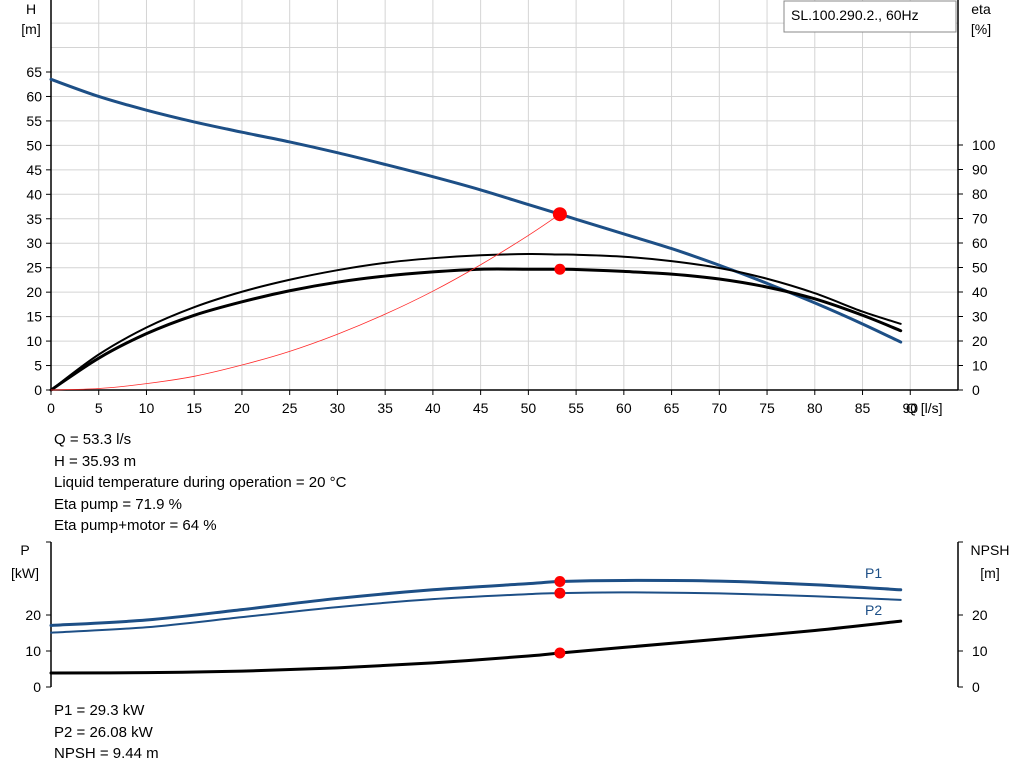 This screenshot has width=1024, height=781. I want to click on x-tick-label: 50, so click(529, 408).